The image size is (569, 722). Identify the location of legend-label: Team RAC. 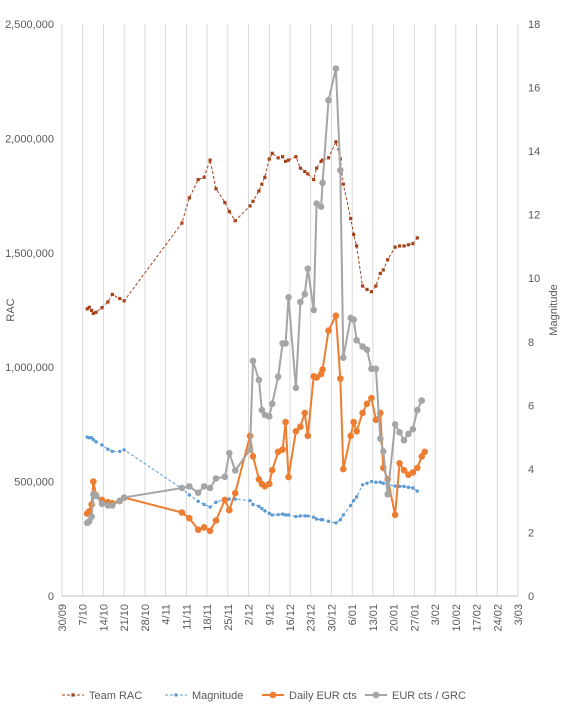
(115, 696).